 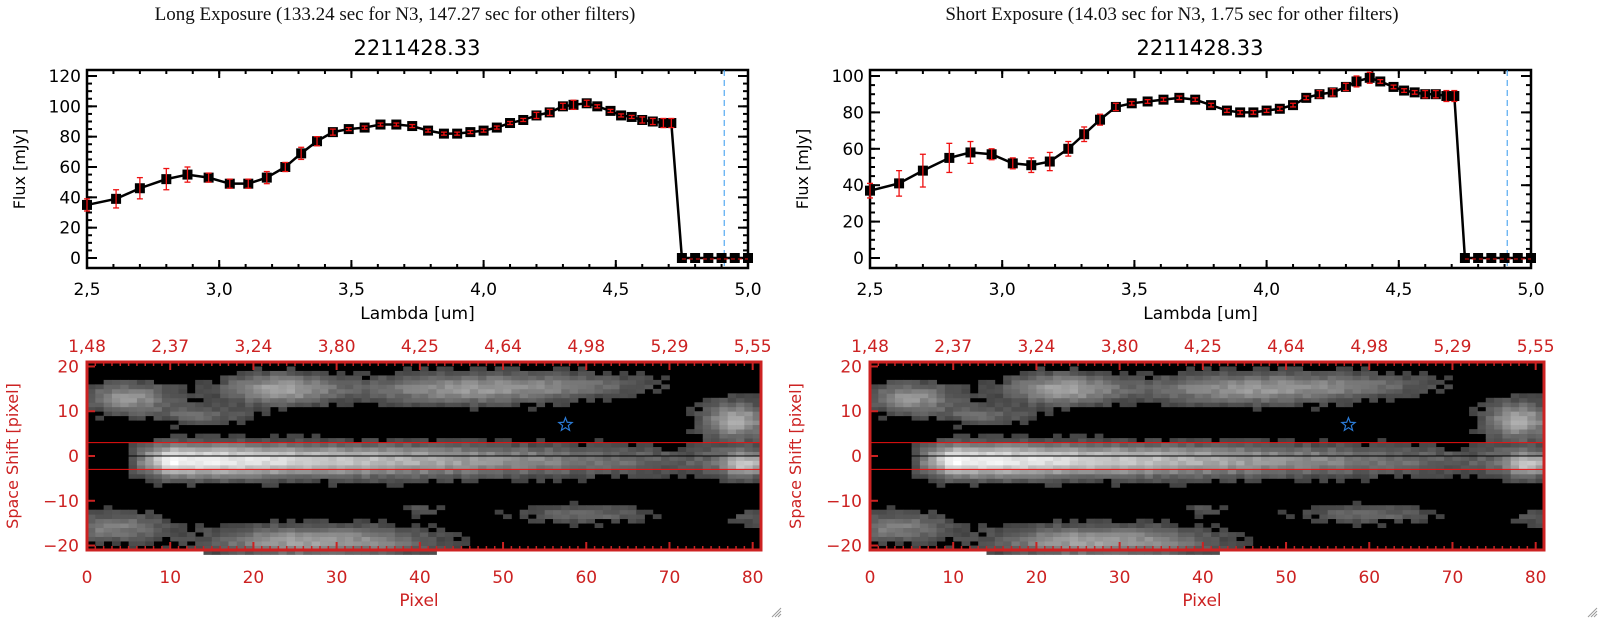 I want to click on x-tick-label: 3,5, so click(x=351, y=290).